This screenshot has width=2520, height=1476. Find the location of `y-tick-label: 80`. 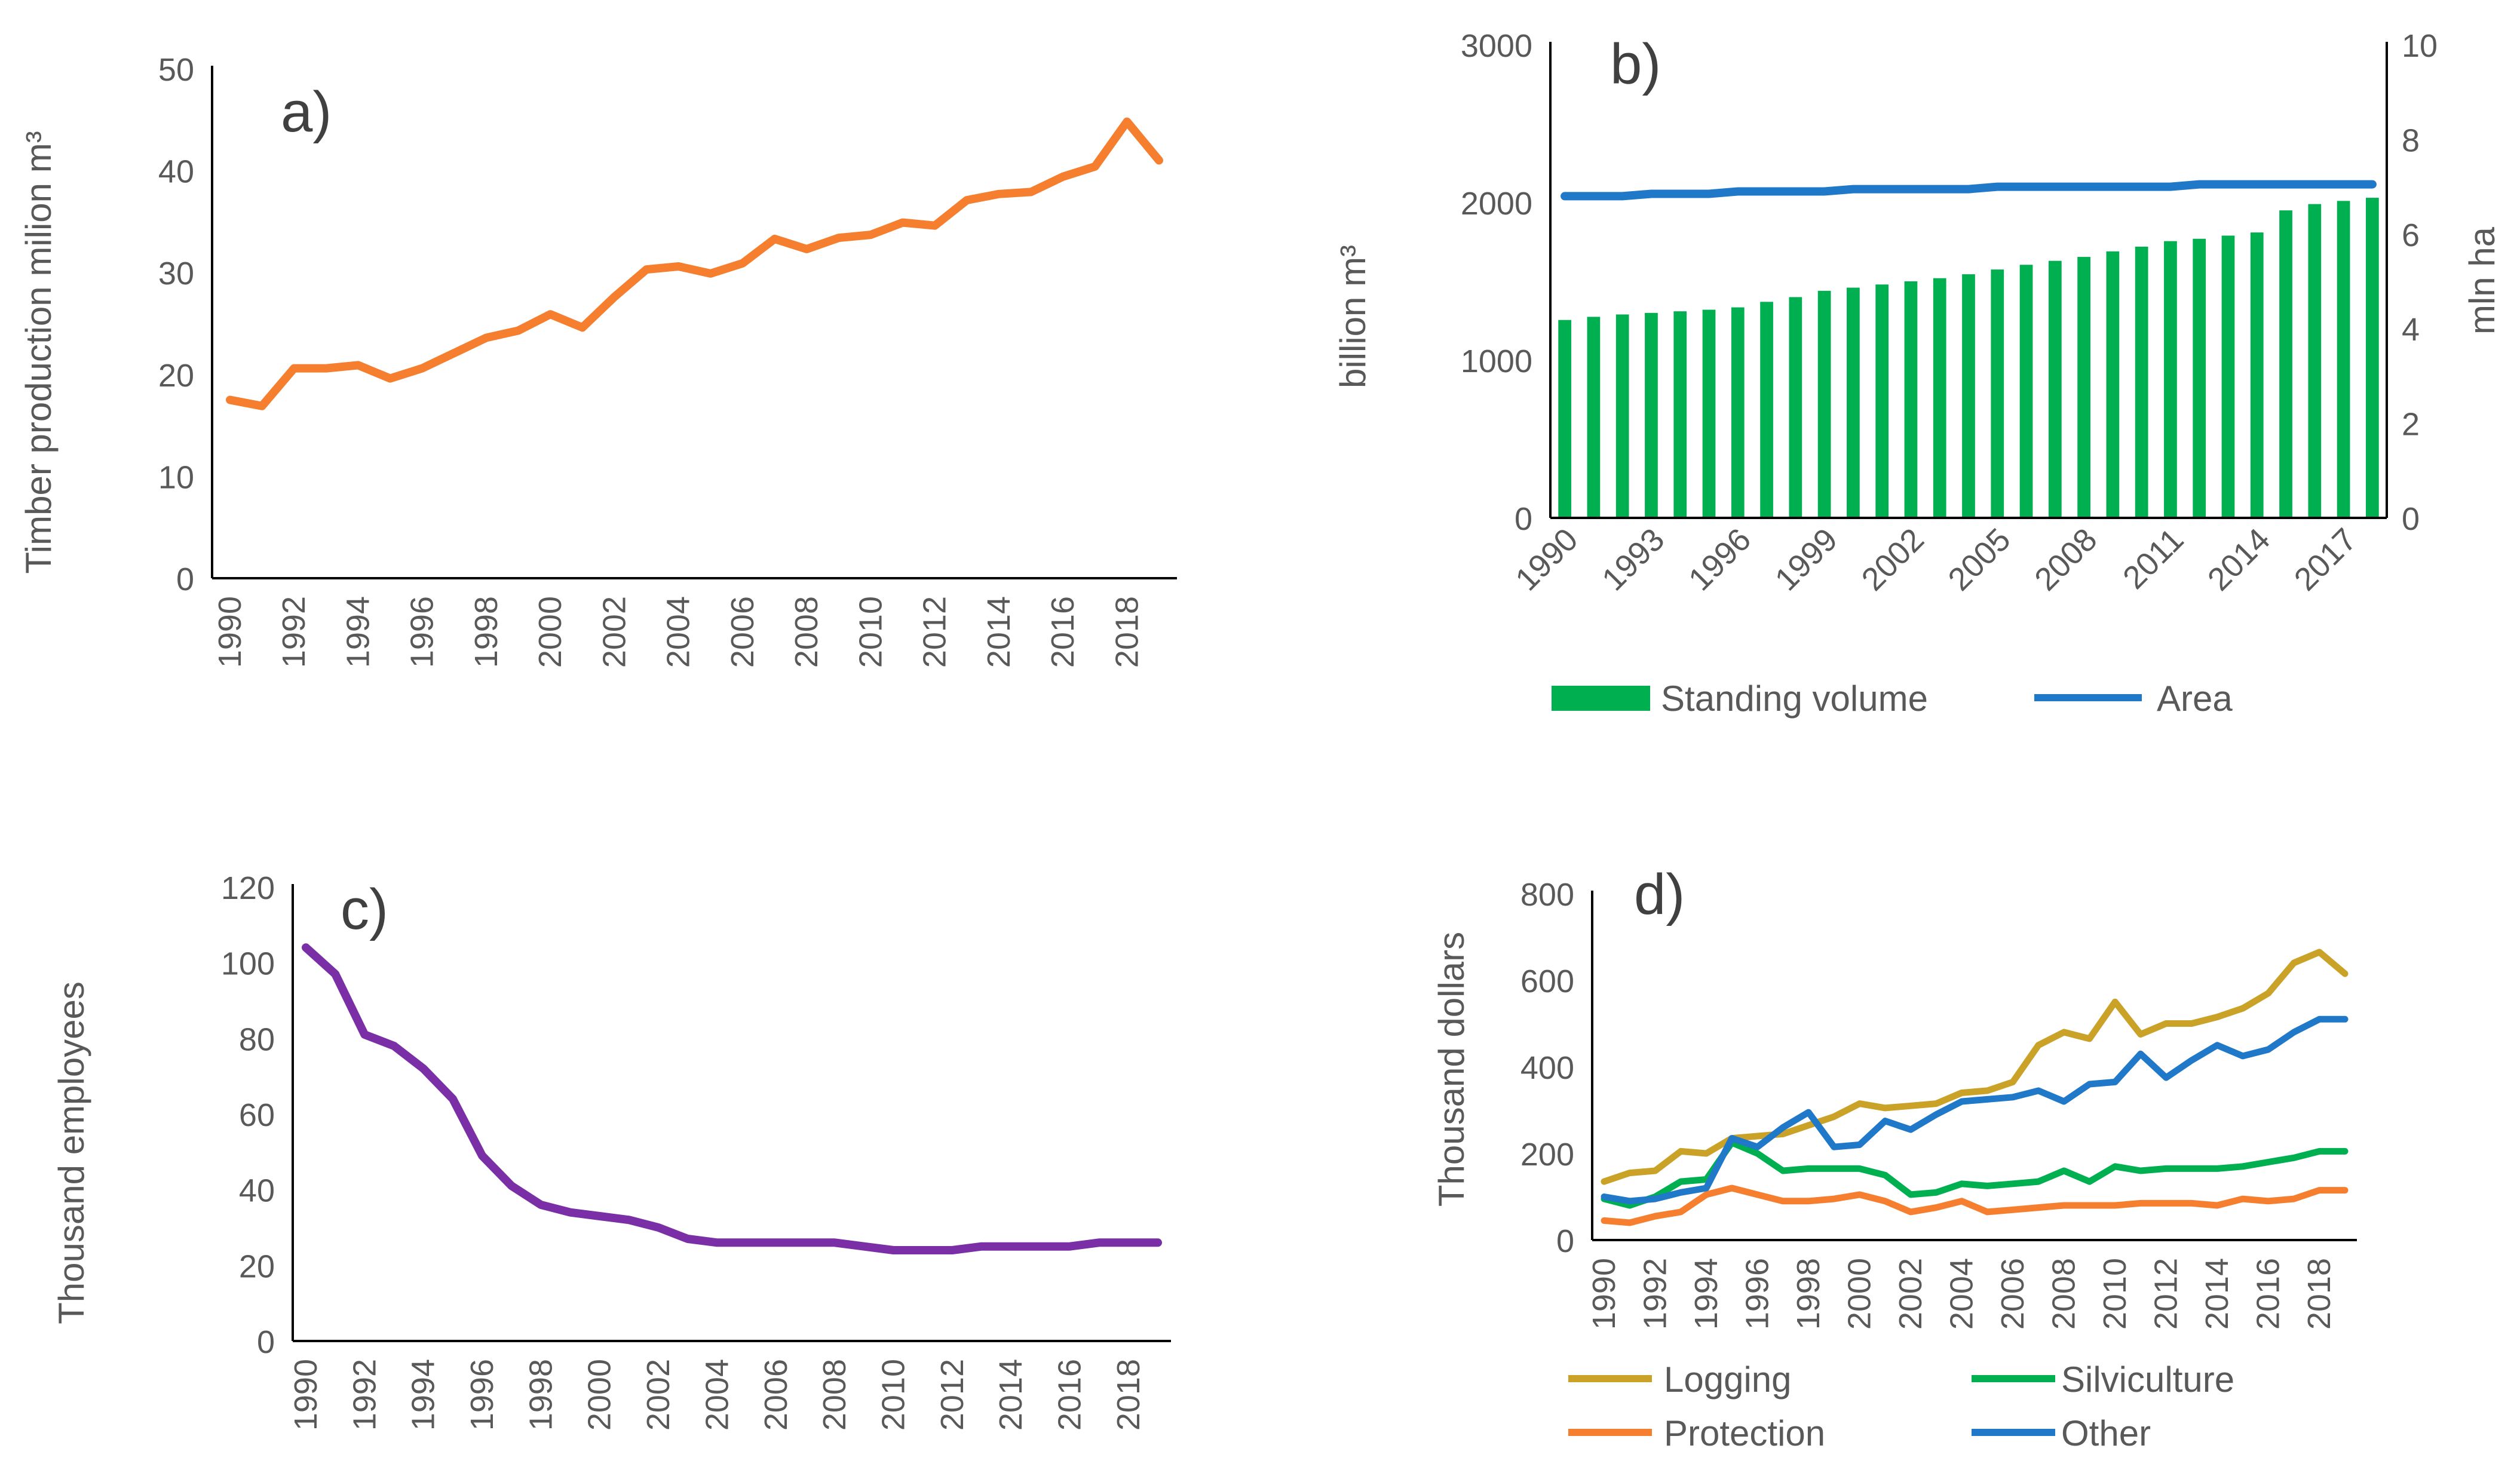

y-tick-label: 80 is located at coordinates (257, 1039).